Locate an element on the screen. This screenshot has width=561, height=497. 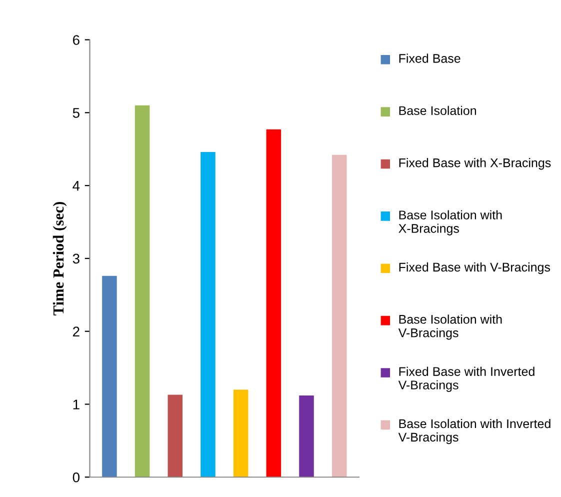
y-tick-label: 2 is located at coordinates (76, 331).